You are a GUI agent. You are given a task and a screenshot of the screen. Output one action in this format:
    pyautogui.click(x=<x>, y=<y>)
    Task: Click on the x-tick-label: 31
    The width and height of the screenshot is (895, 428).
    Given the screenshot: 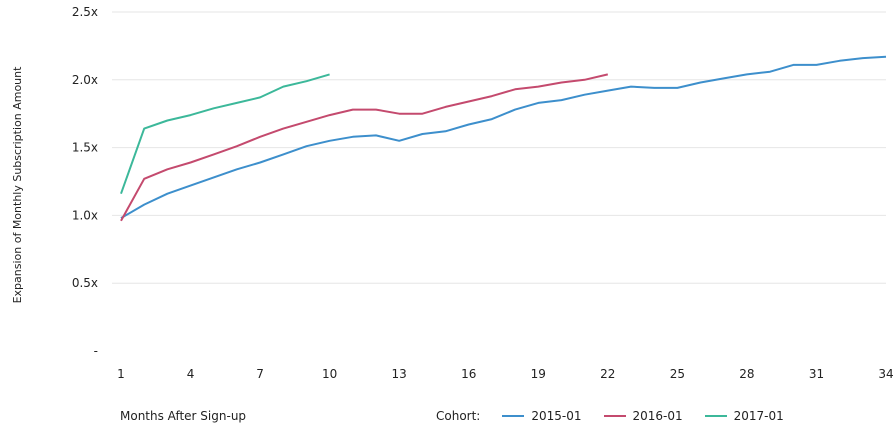 What is the action you would take?
    pyautogui.click(x=816, y=374)
    